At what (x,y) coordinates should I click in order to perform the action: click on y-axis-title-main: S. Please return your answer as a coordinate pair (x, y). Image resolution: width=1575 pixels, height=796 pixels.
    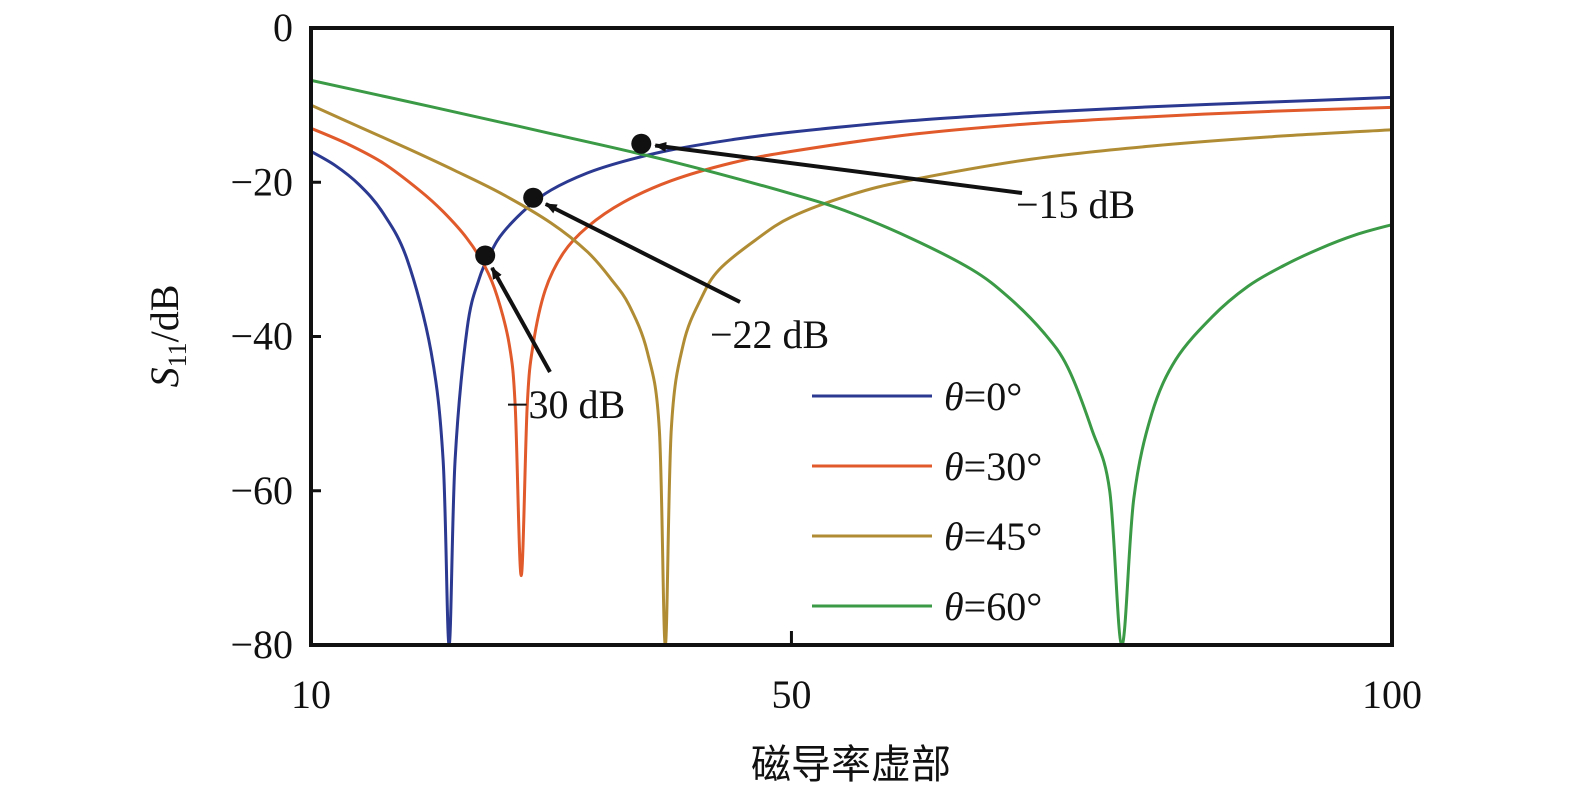
    Looking at the image, I should click on (164, 377).